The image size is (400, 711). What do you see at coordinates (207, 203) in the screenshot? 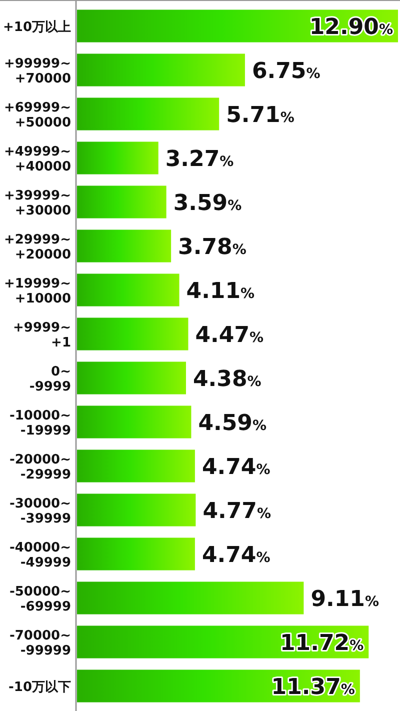
I see `data-label: 3.59%` at bounding box center [207, 203].